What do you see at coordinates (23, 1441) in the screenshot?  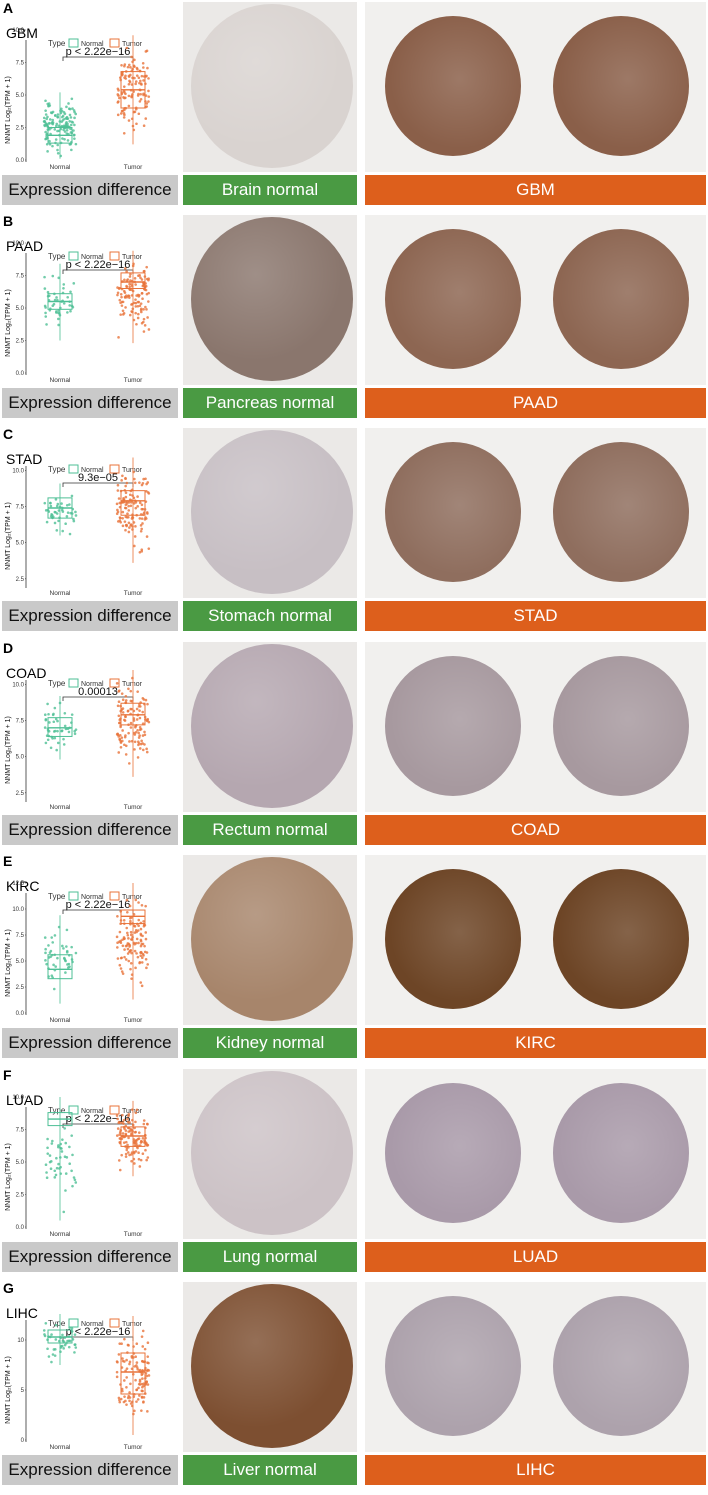 I see `y-tick-label: 0` at bounding box center [23, 1441].